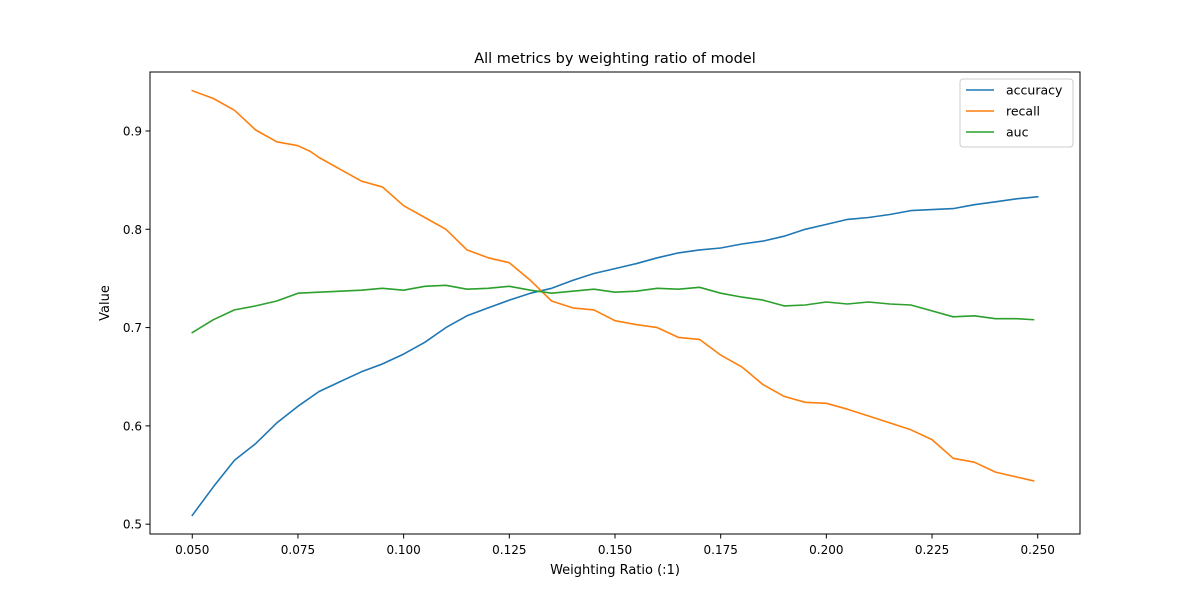 The height and width of the screenshot is (600, 1200). I want to click on x-tick-label: 0.250, so click(1038, 550).